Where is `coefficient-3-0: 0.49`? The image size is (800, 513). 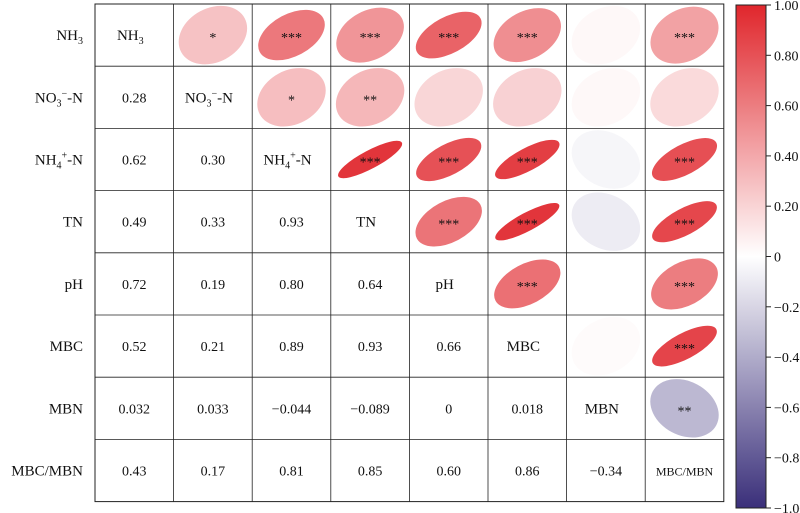
coefficient-3-0: 0.49 is located at coordinates (134, 223).